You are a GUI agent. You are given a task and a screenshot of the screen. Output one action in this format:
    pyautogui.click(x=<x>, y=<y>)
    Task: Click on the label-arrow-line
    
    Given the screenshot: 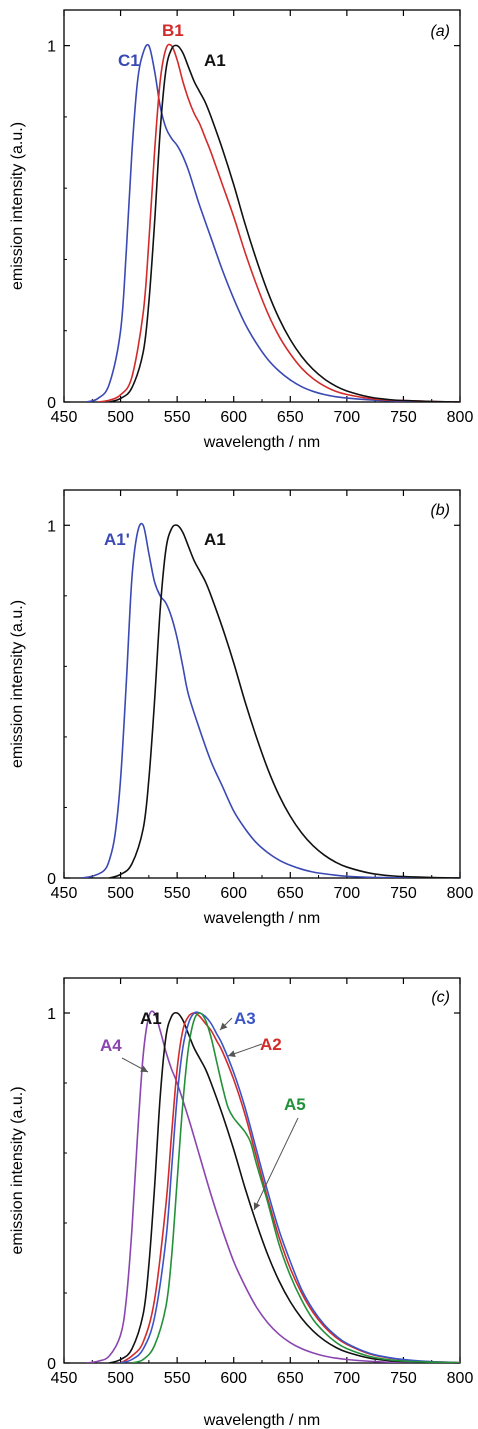 What is the action you would take?
    pyautogui.click(x=276, y=1164)
    